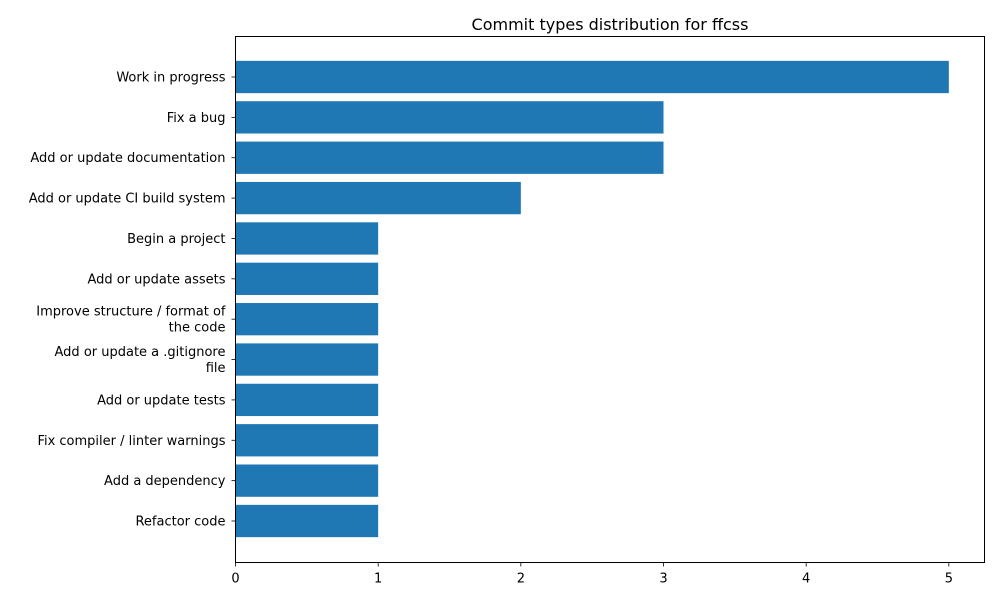 Image resolution: width=1000 pixels, height=600 pixels. What do you see at coordinates (806, 579) in the screenshot?
I see `x-tick-label: 4` at bounding box center [806, 579].